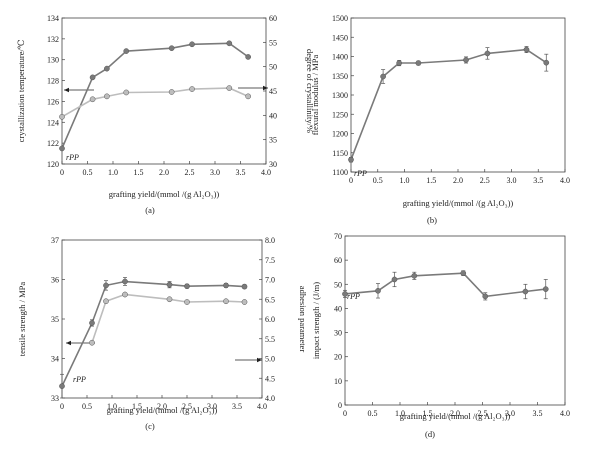 The height and width of the screenshot is (450, 596). I want to click on y2-tick-label: 8.0, so click(270, 240).